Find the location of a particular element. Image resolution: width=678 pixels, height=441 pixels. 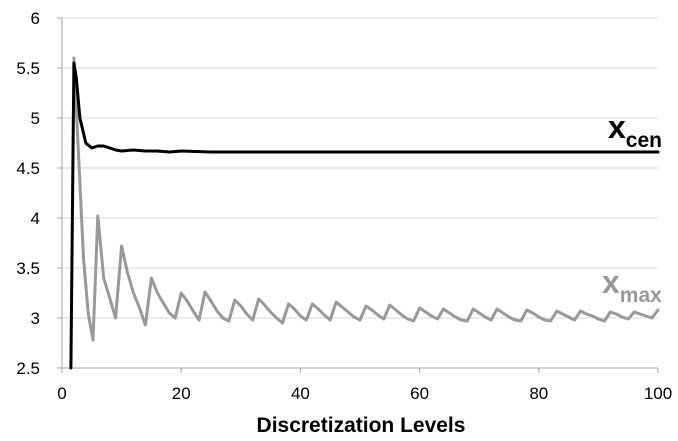

series-label-x-max: xmax is located at coordinates (632, 285).